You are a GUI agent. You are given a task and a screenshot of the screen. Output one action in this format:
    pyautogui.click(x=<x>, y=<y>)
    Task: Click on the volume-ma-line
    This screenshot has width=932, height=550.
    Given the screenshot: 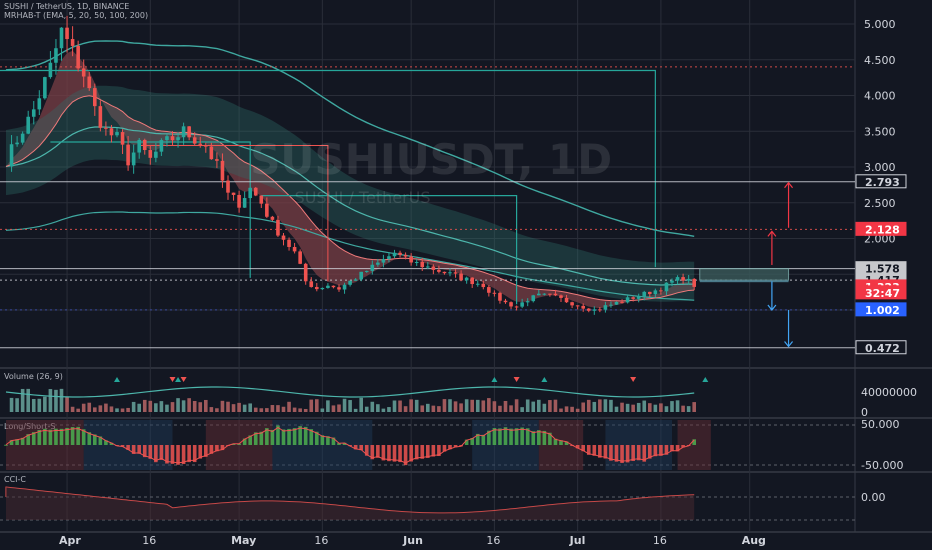 What is the action you would take?
    pyautogui.click(x=350, y=392)
    